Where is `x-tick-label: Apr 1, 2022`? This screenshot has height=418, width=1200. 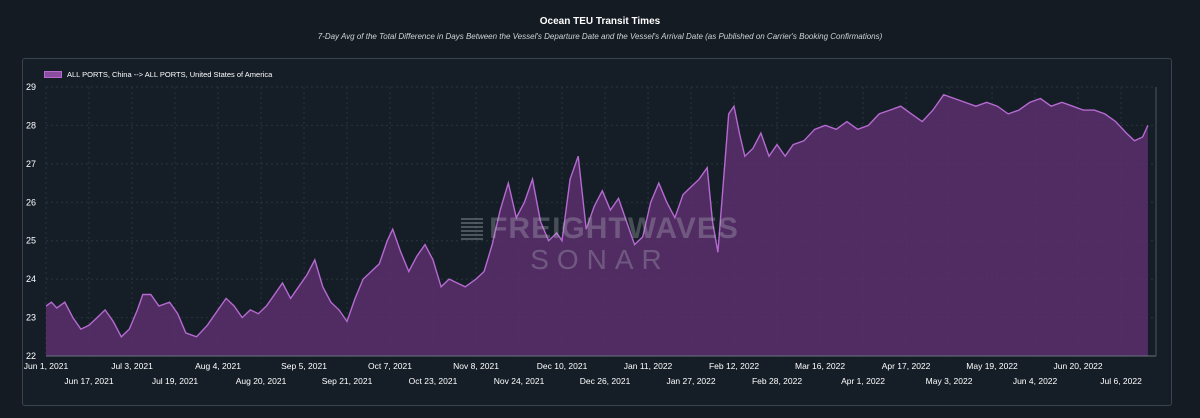 x-tick-label: Apr 1, 2022 is located at coordinates (863, 381).